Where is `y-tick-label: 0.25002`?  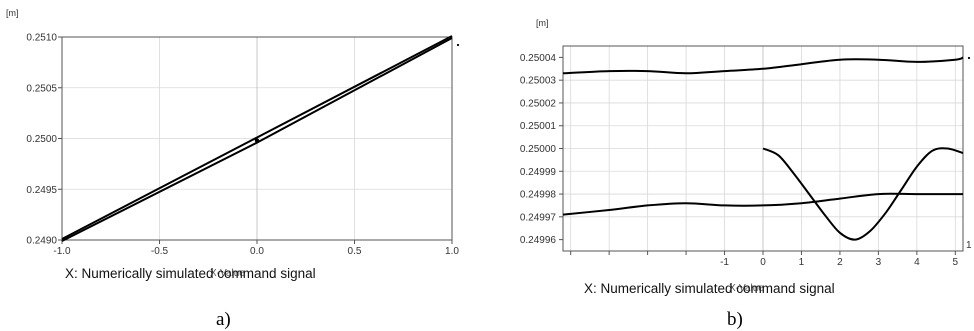
y-tick-label: 0.25002 is located at coordinates (538, 103).